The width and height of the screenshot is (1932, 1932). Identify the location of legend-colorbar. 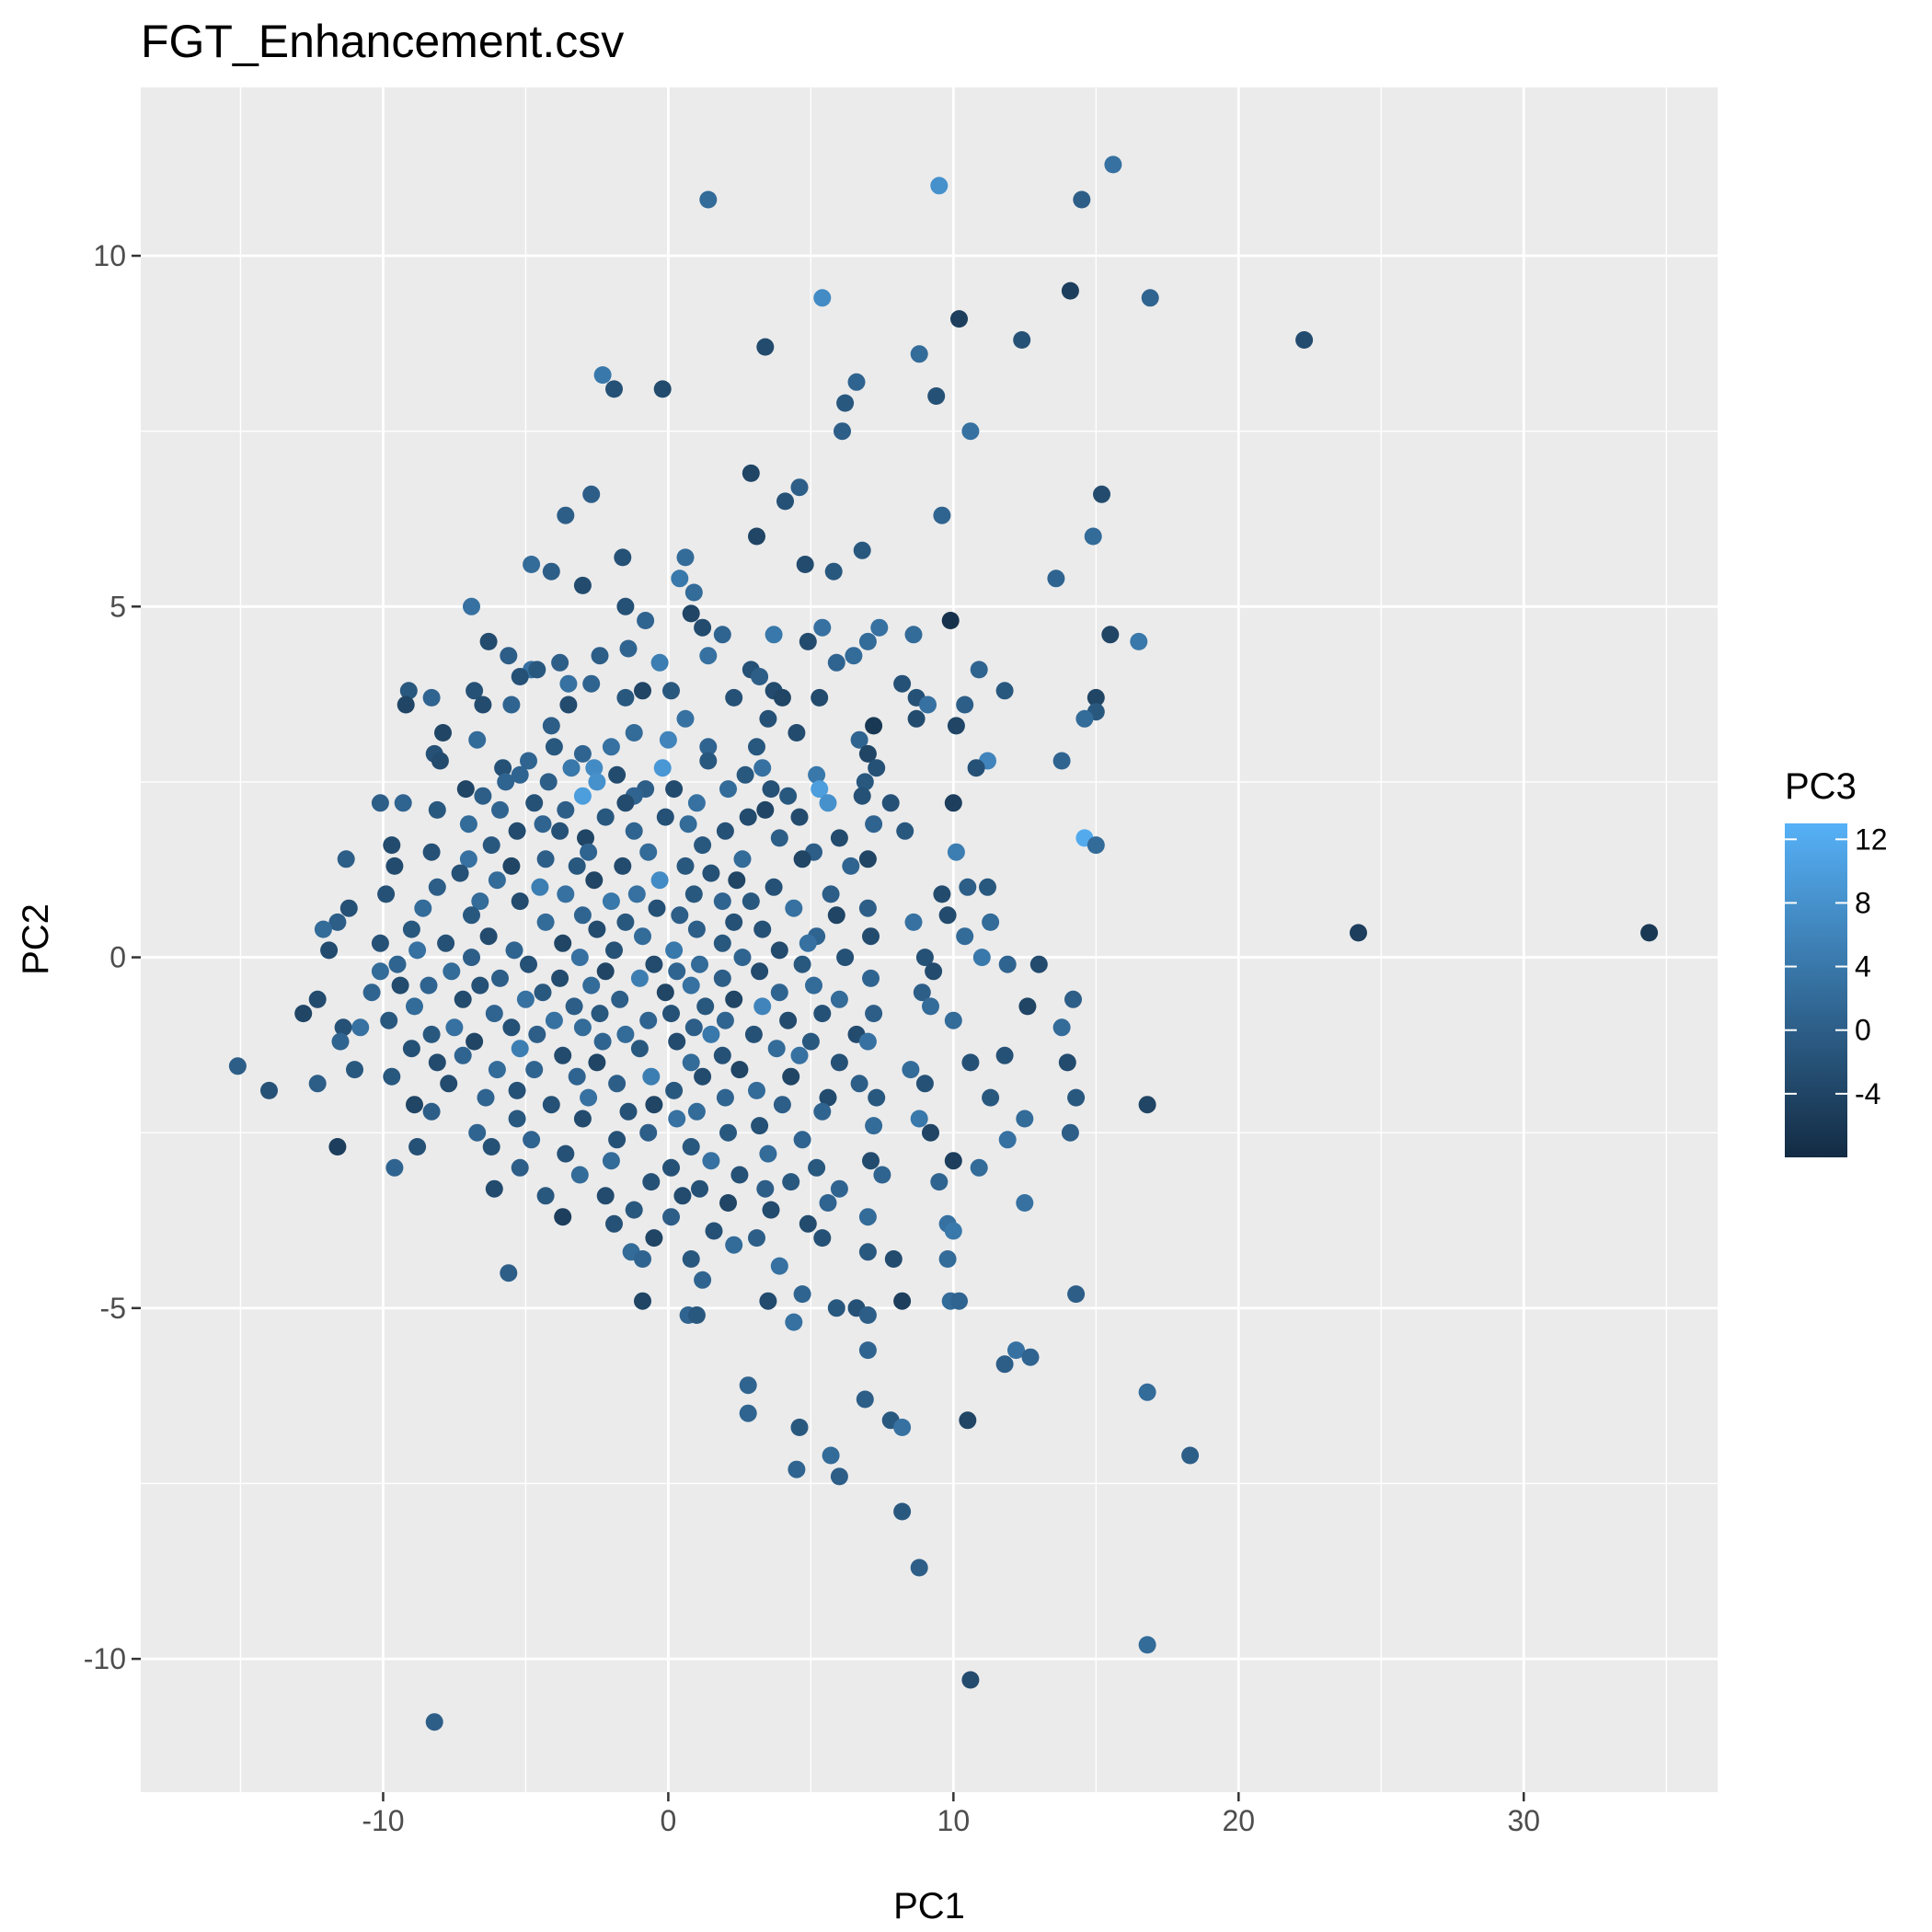
(1816, 990).